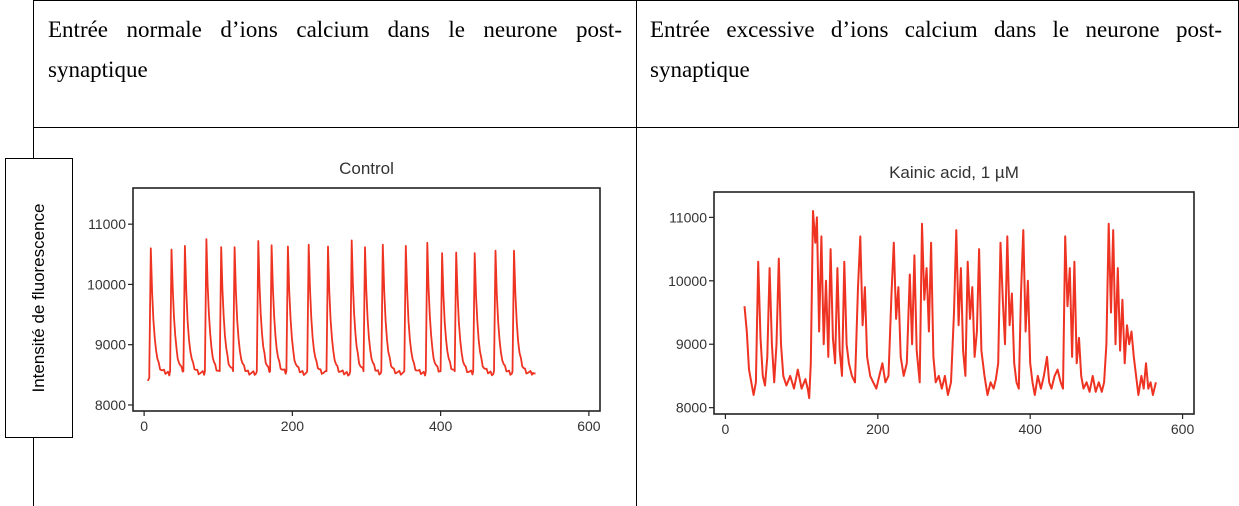 This screenshot has width=1239, height=506. What do you see at coordinates (636, 253) in the screenshot?
I see `table-middle-divider` at bounding box center [636, 253].